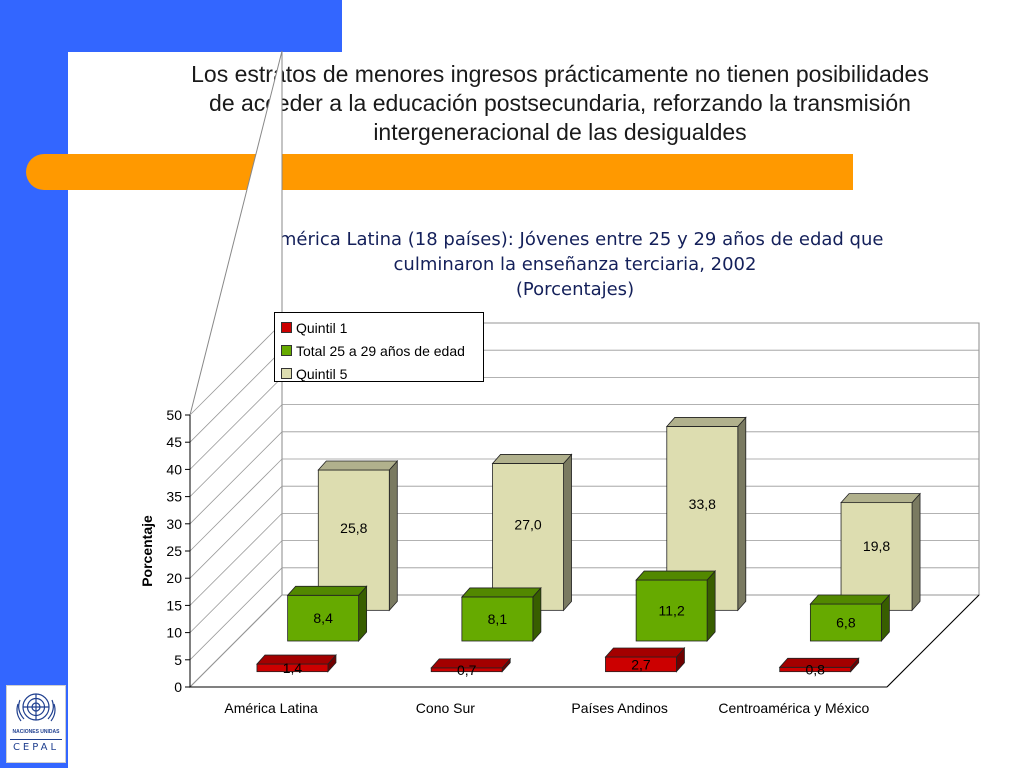  Describe the element at coordinates (619, 708) in the screenshot. I see `x-tick-label: Países Andinos` at that location.